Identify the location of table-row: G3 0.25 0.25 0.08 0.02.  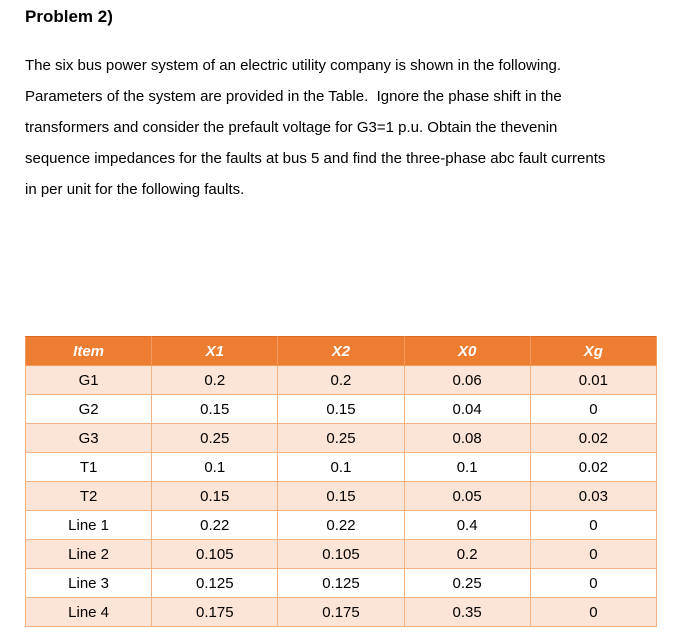
(341, 438).